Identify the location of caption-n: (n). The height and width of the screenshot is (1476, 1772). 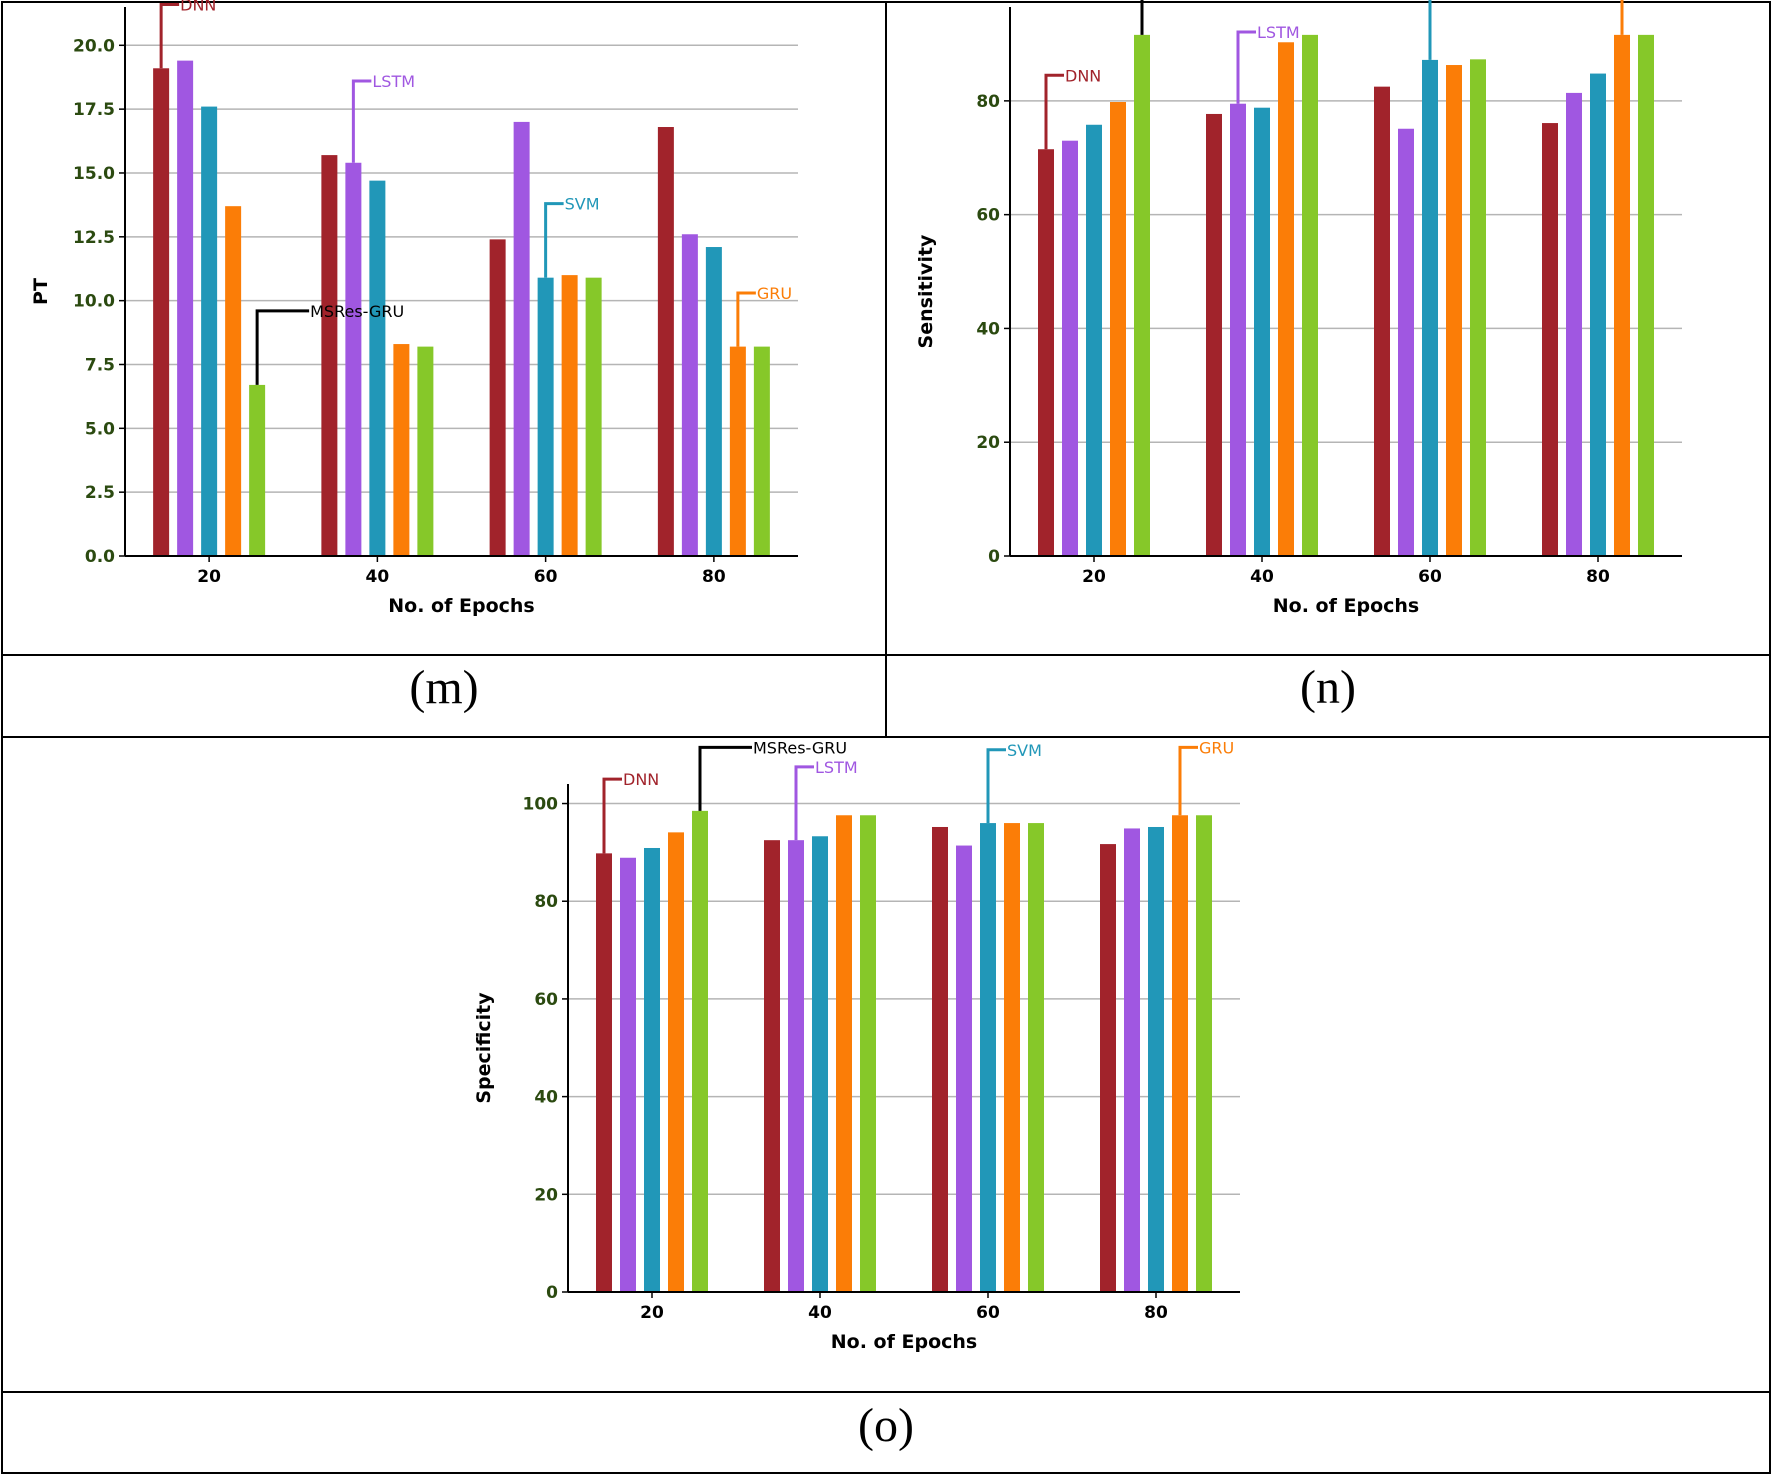
(1328, 687).